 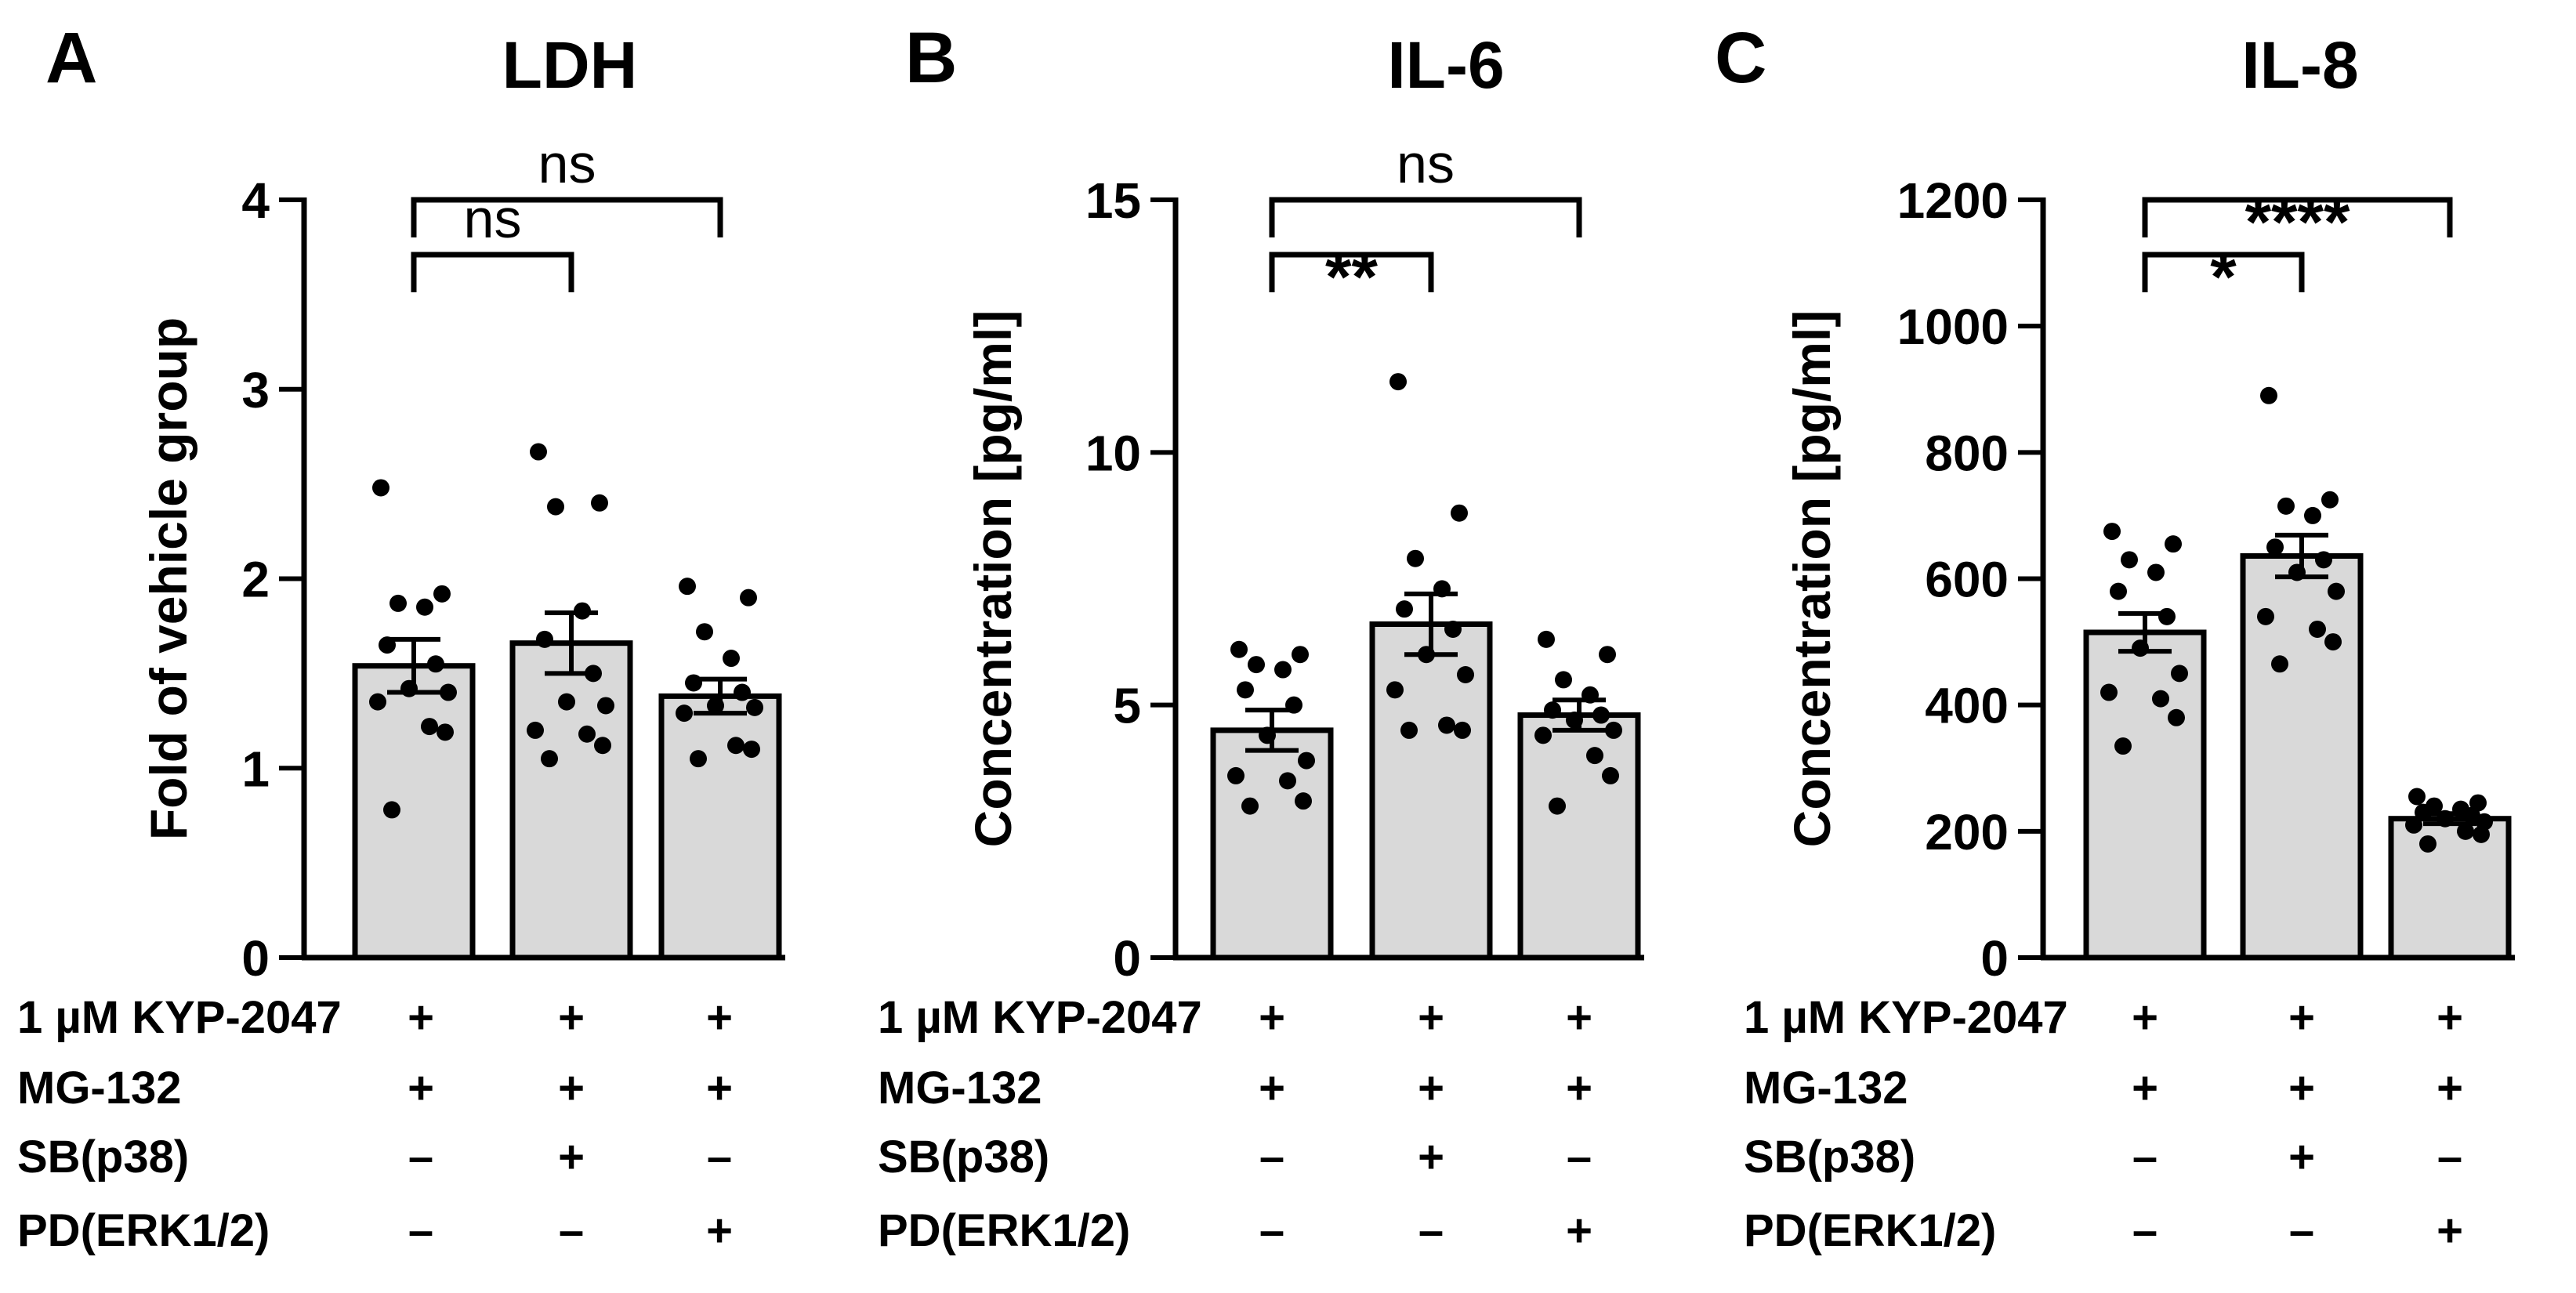 What do you see at coordinates (71, 58) in the screenshot?
I see `panel-letter: A` at bounding box center [71, 58].